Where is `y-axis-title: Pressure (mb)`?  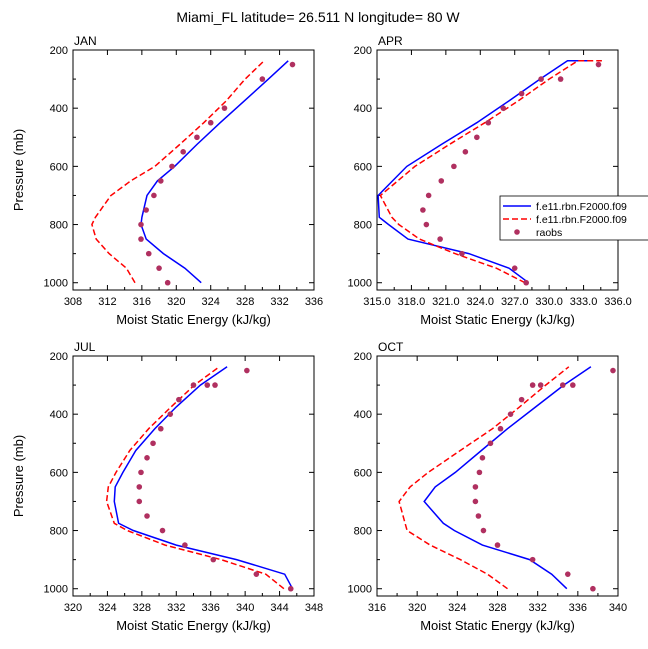
y-axis-title: Pressure (mb) is located at coordinates (18, 170).